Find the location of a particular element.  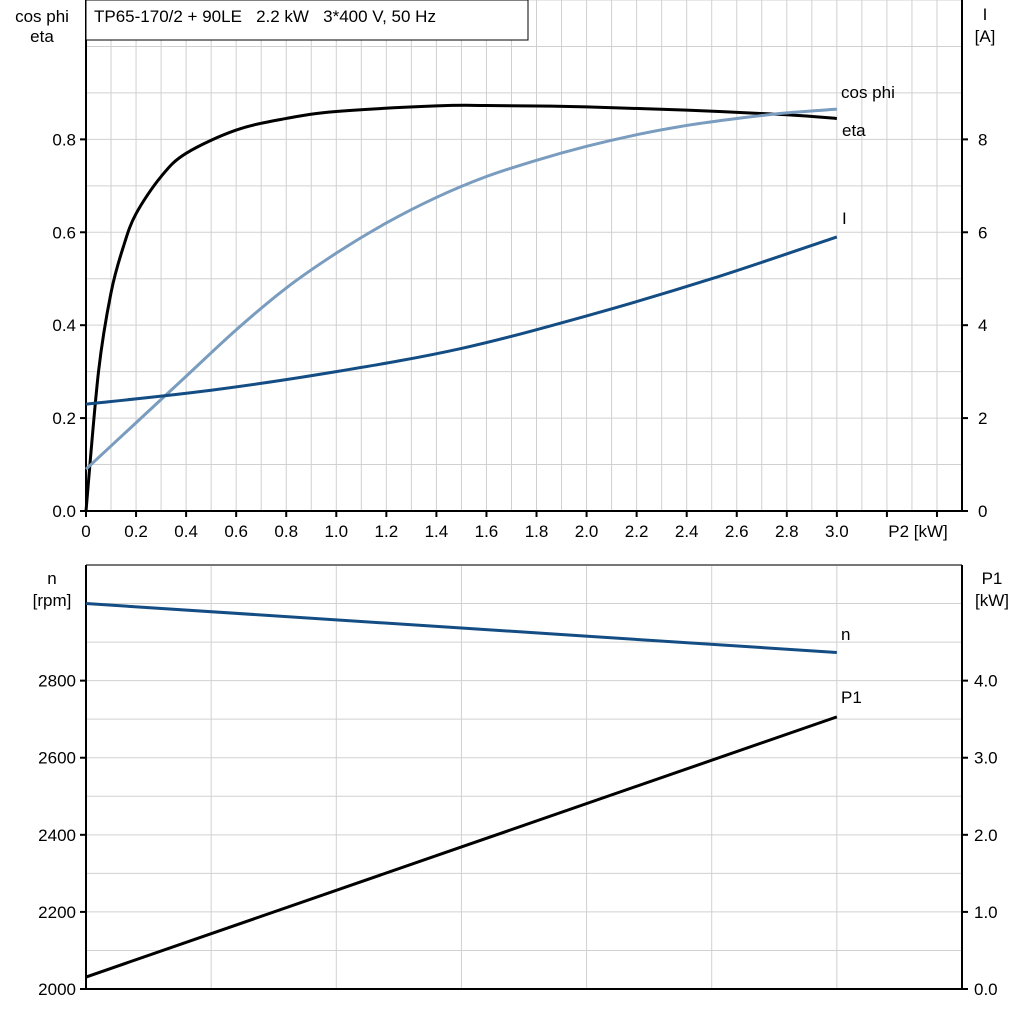

y-tick-label-left: 0.8 is located at coordinates (64, 139).